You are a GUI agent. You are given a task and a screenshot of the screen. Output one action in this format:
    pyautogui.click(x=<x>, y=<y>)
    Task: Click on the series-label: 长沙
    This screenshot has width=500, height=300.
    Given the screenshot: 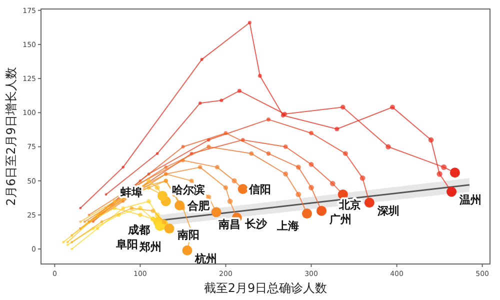 What is the action you would take?
    pyautogui.click(x=256, y=224)
    